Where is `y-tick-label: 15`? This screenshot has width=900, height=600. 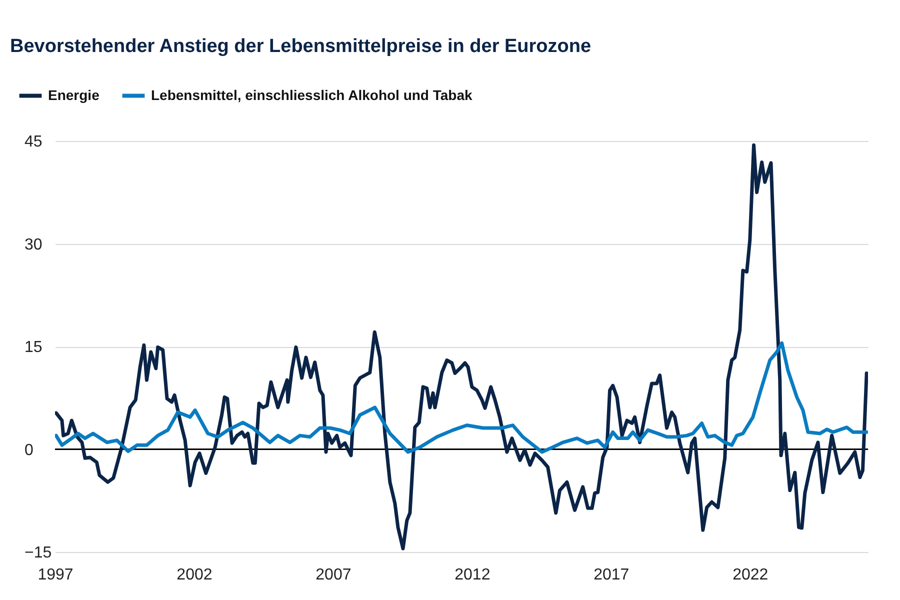 y-tick-label: 15 is located at coordinates (33, 347).